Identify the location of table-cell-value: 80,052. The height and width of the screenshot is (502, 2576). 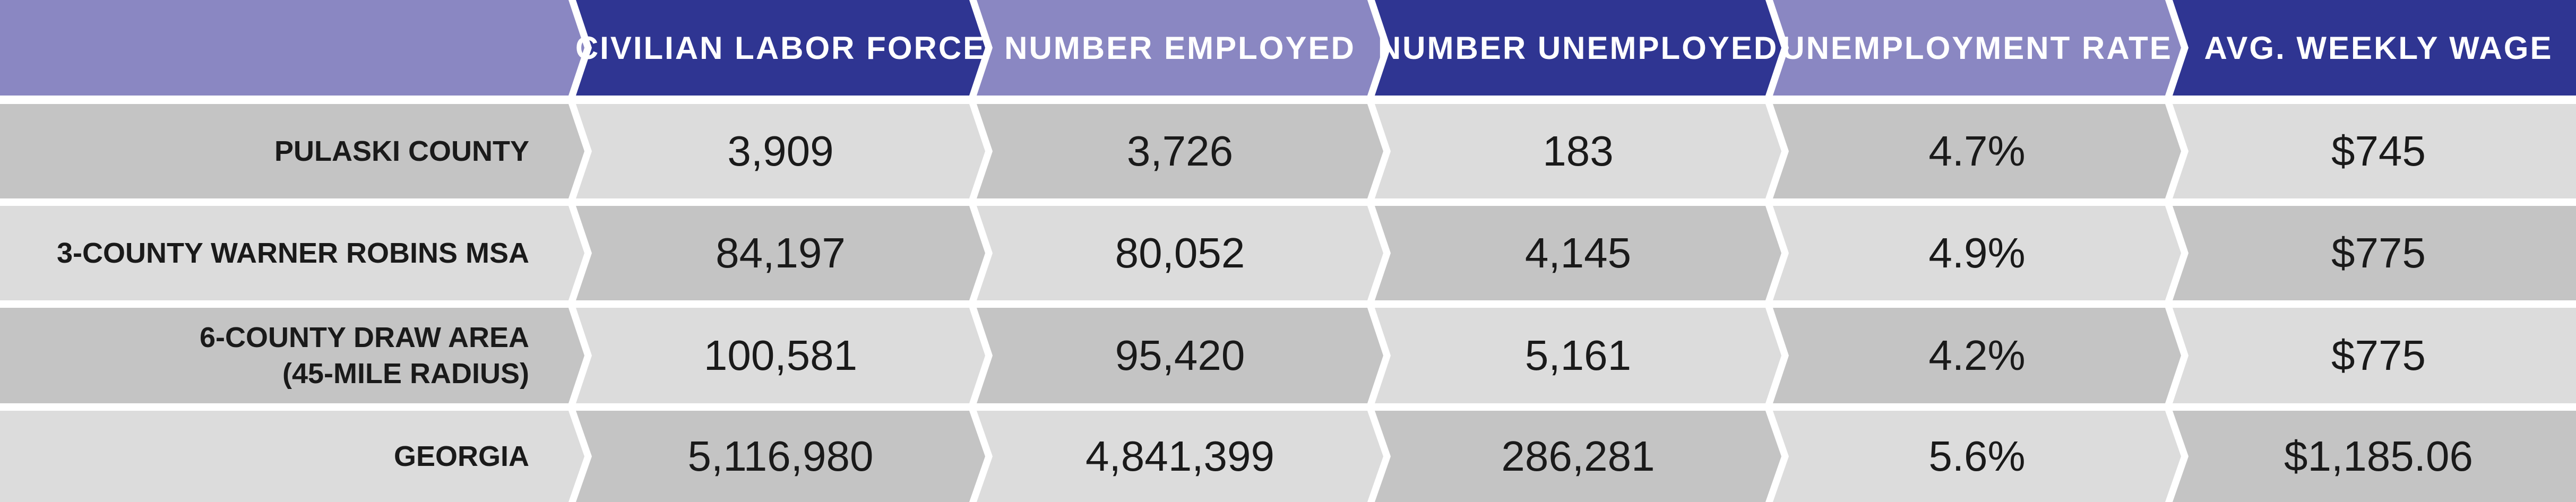
(1180, 253).